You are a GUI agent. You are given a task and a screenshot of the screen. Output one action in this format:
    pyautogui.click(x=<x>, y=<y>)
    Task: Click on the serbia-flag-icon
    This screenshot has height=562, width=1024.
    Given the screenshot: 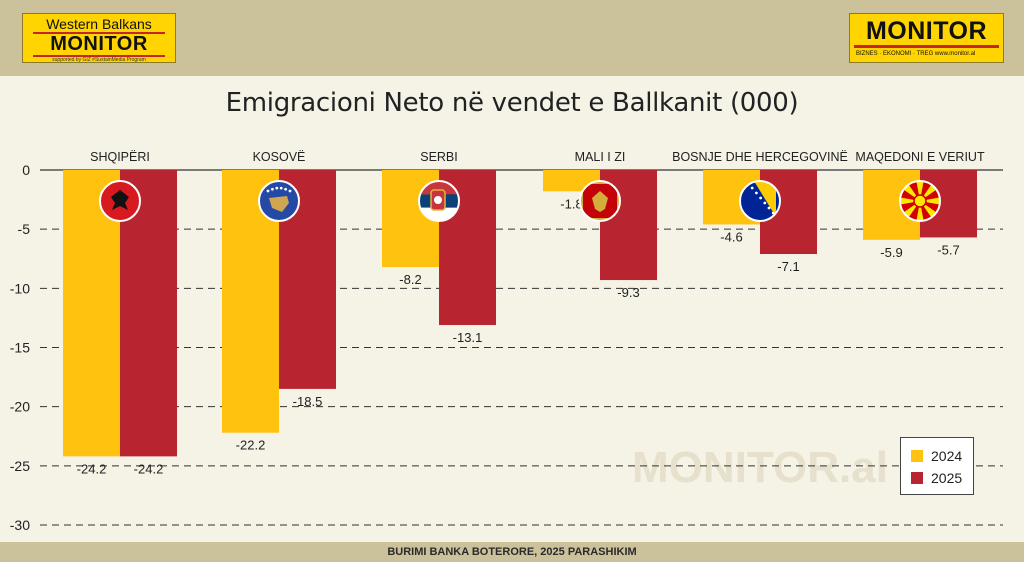 What is the action you would take?
    pyautogui.click(x=439, y=201)
    